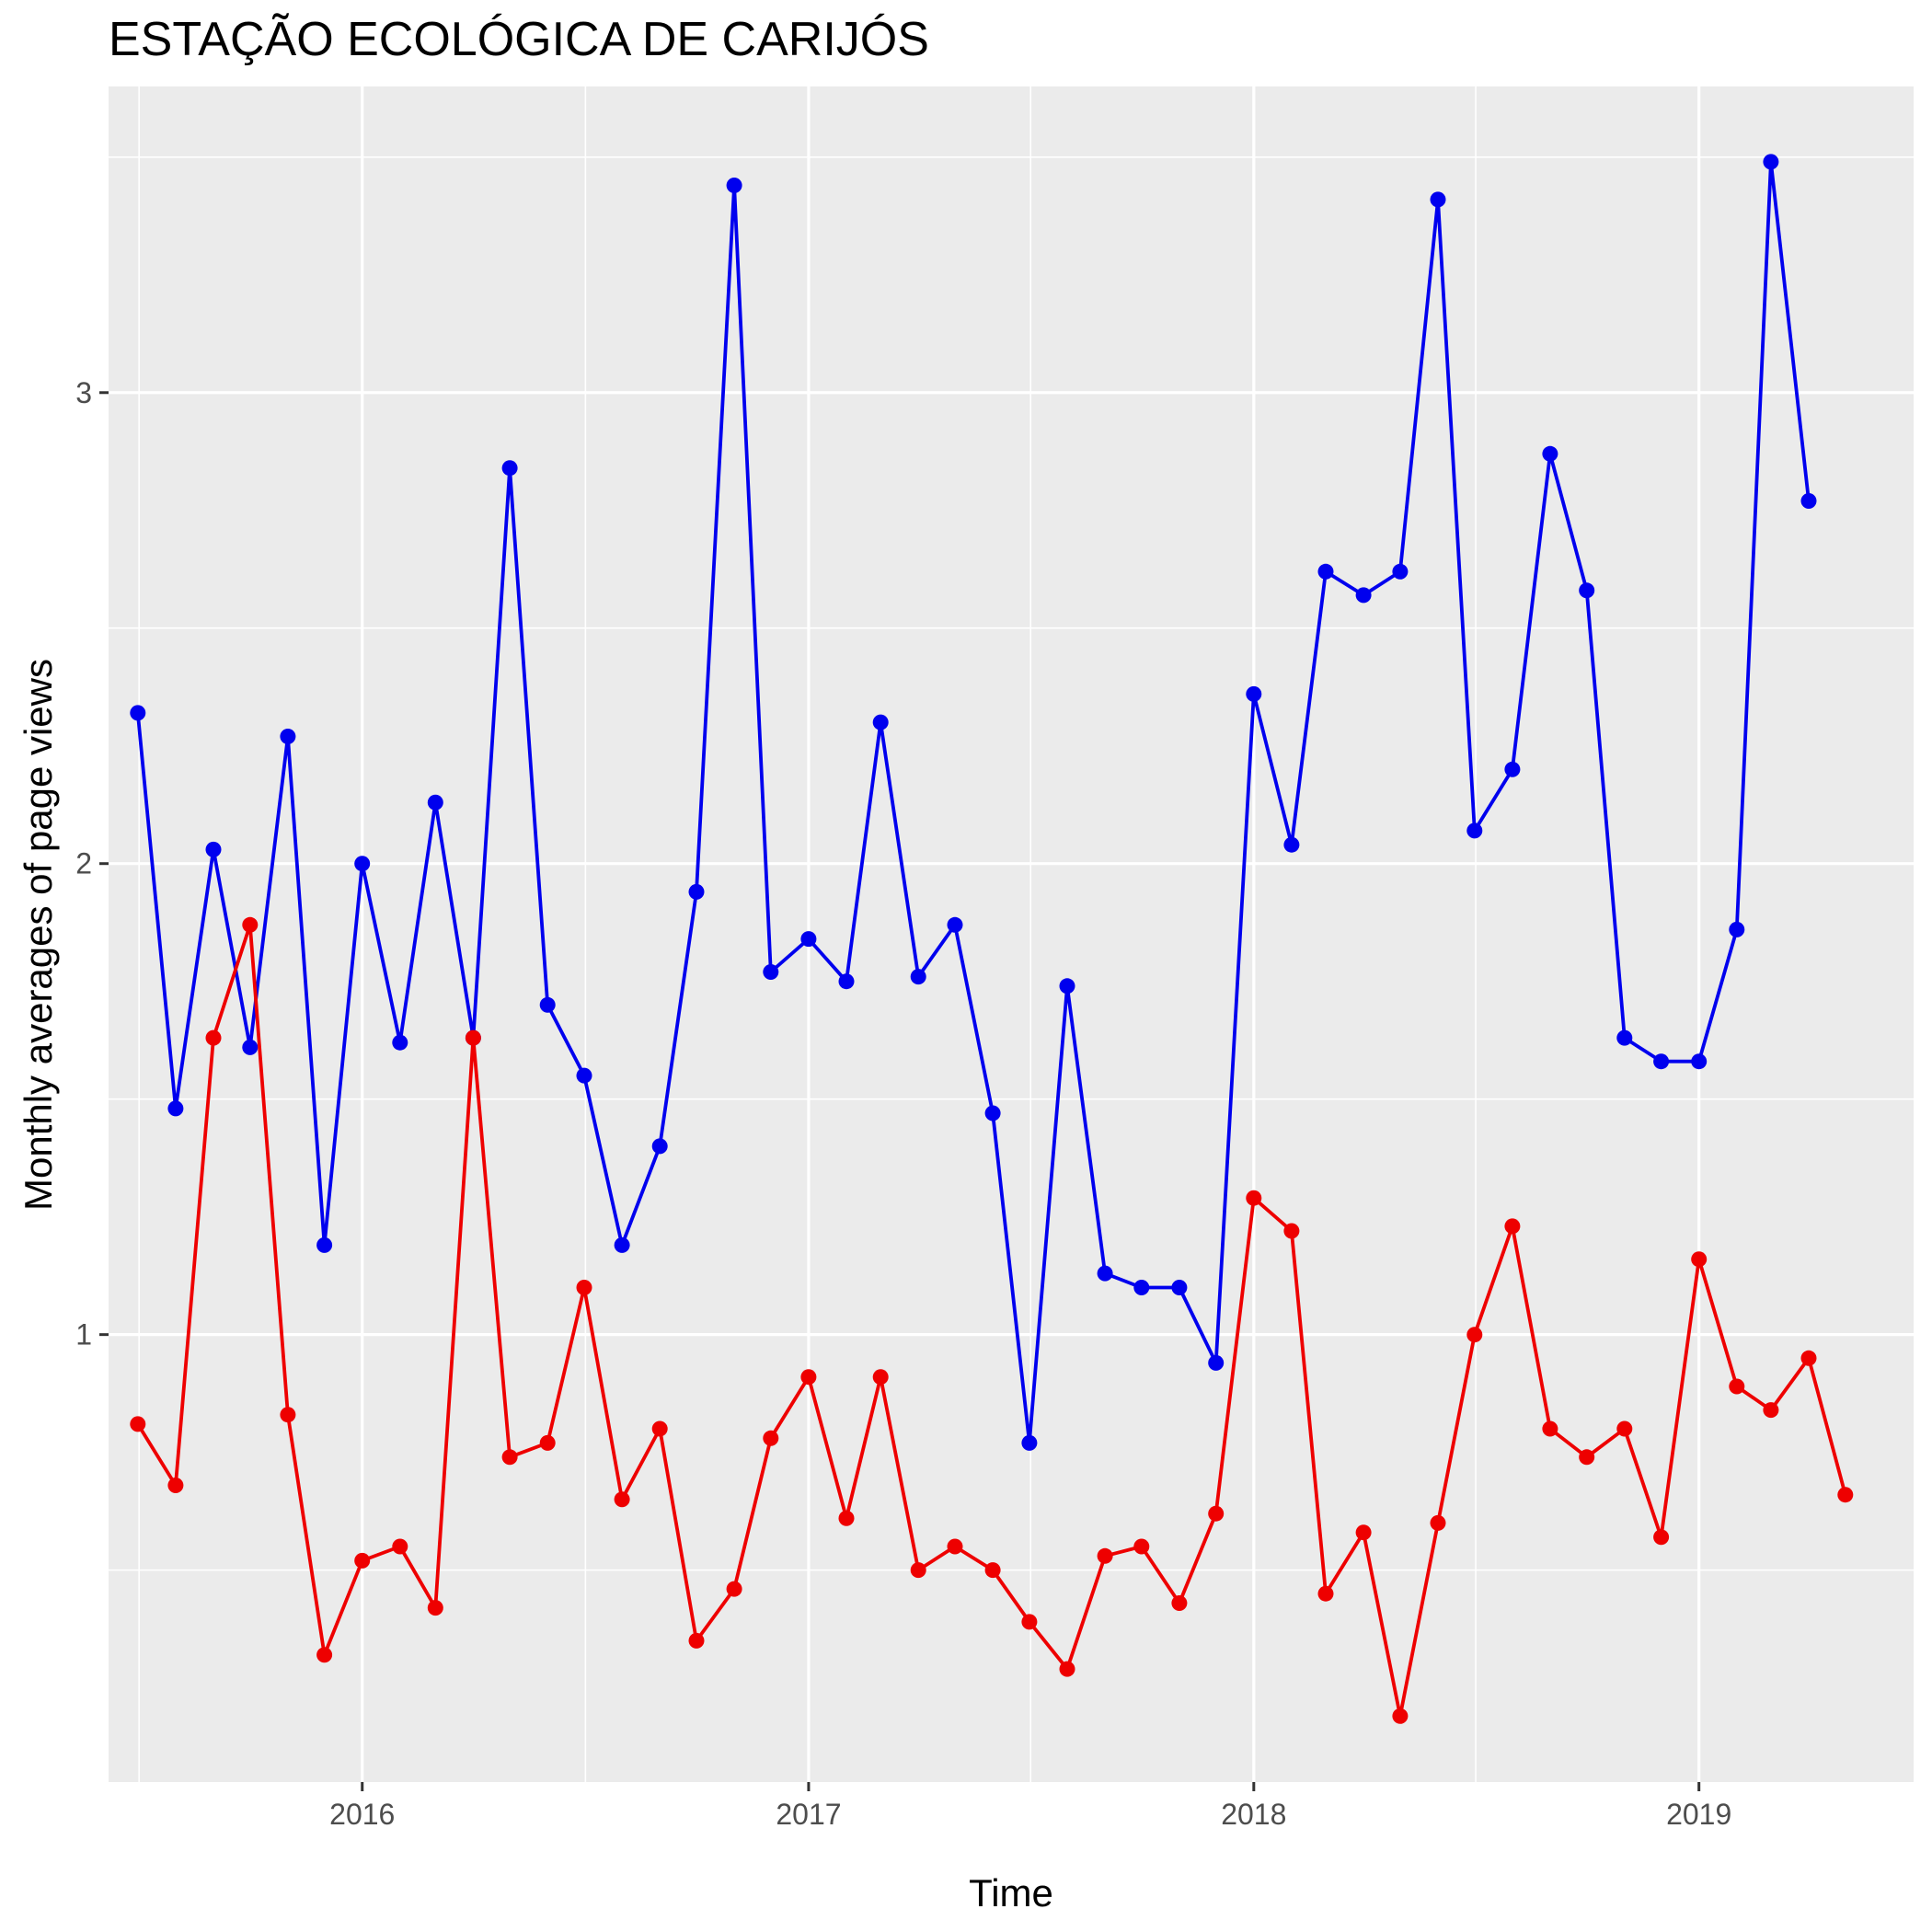 The width and height of the screenshot is (1932, 1932). Describe the element at coordinates (38, 935) in the screenshot. I see `y-axis-title: Monthly averages of page views` at that location.